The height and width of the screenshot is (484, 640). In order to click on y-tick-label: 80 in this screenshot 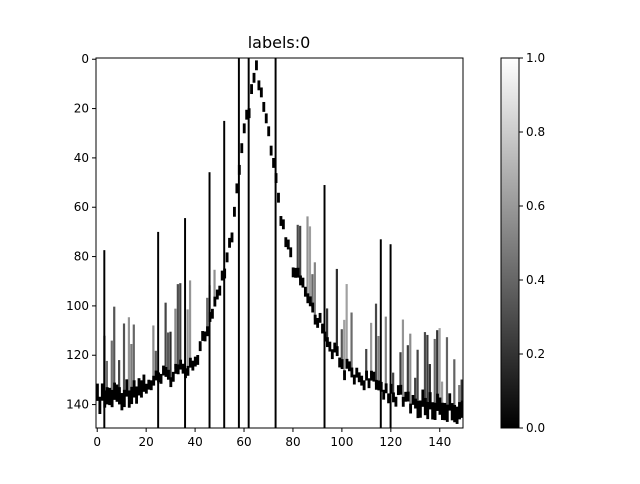, I will do `click(81, 257)`.